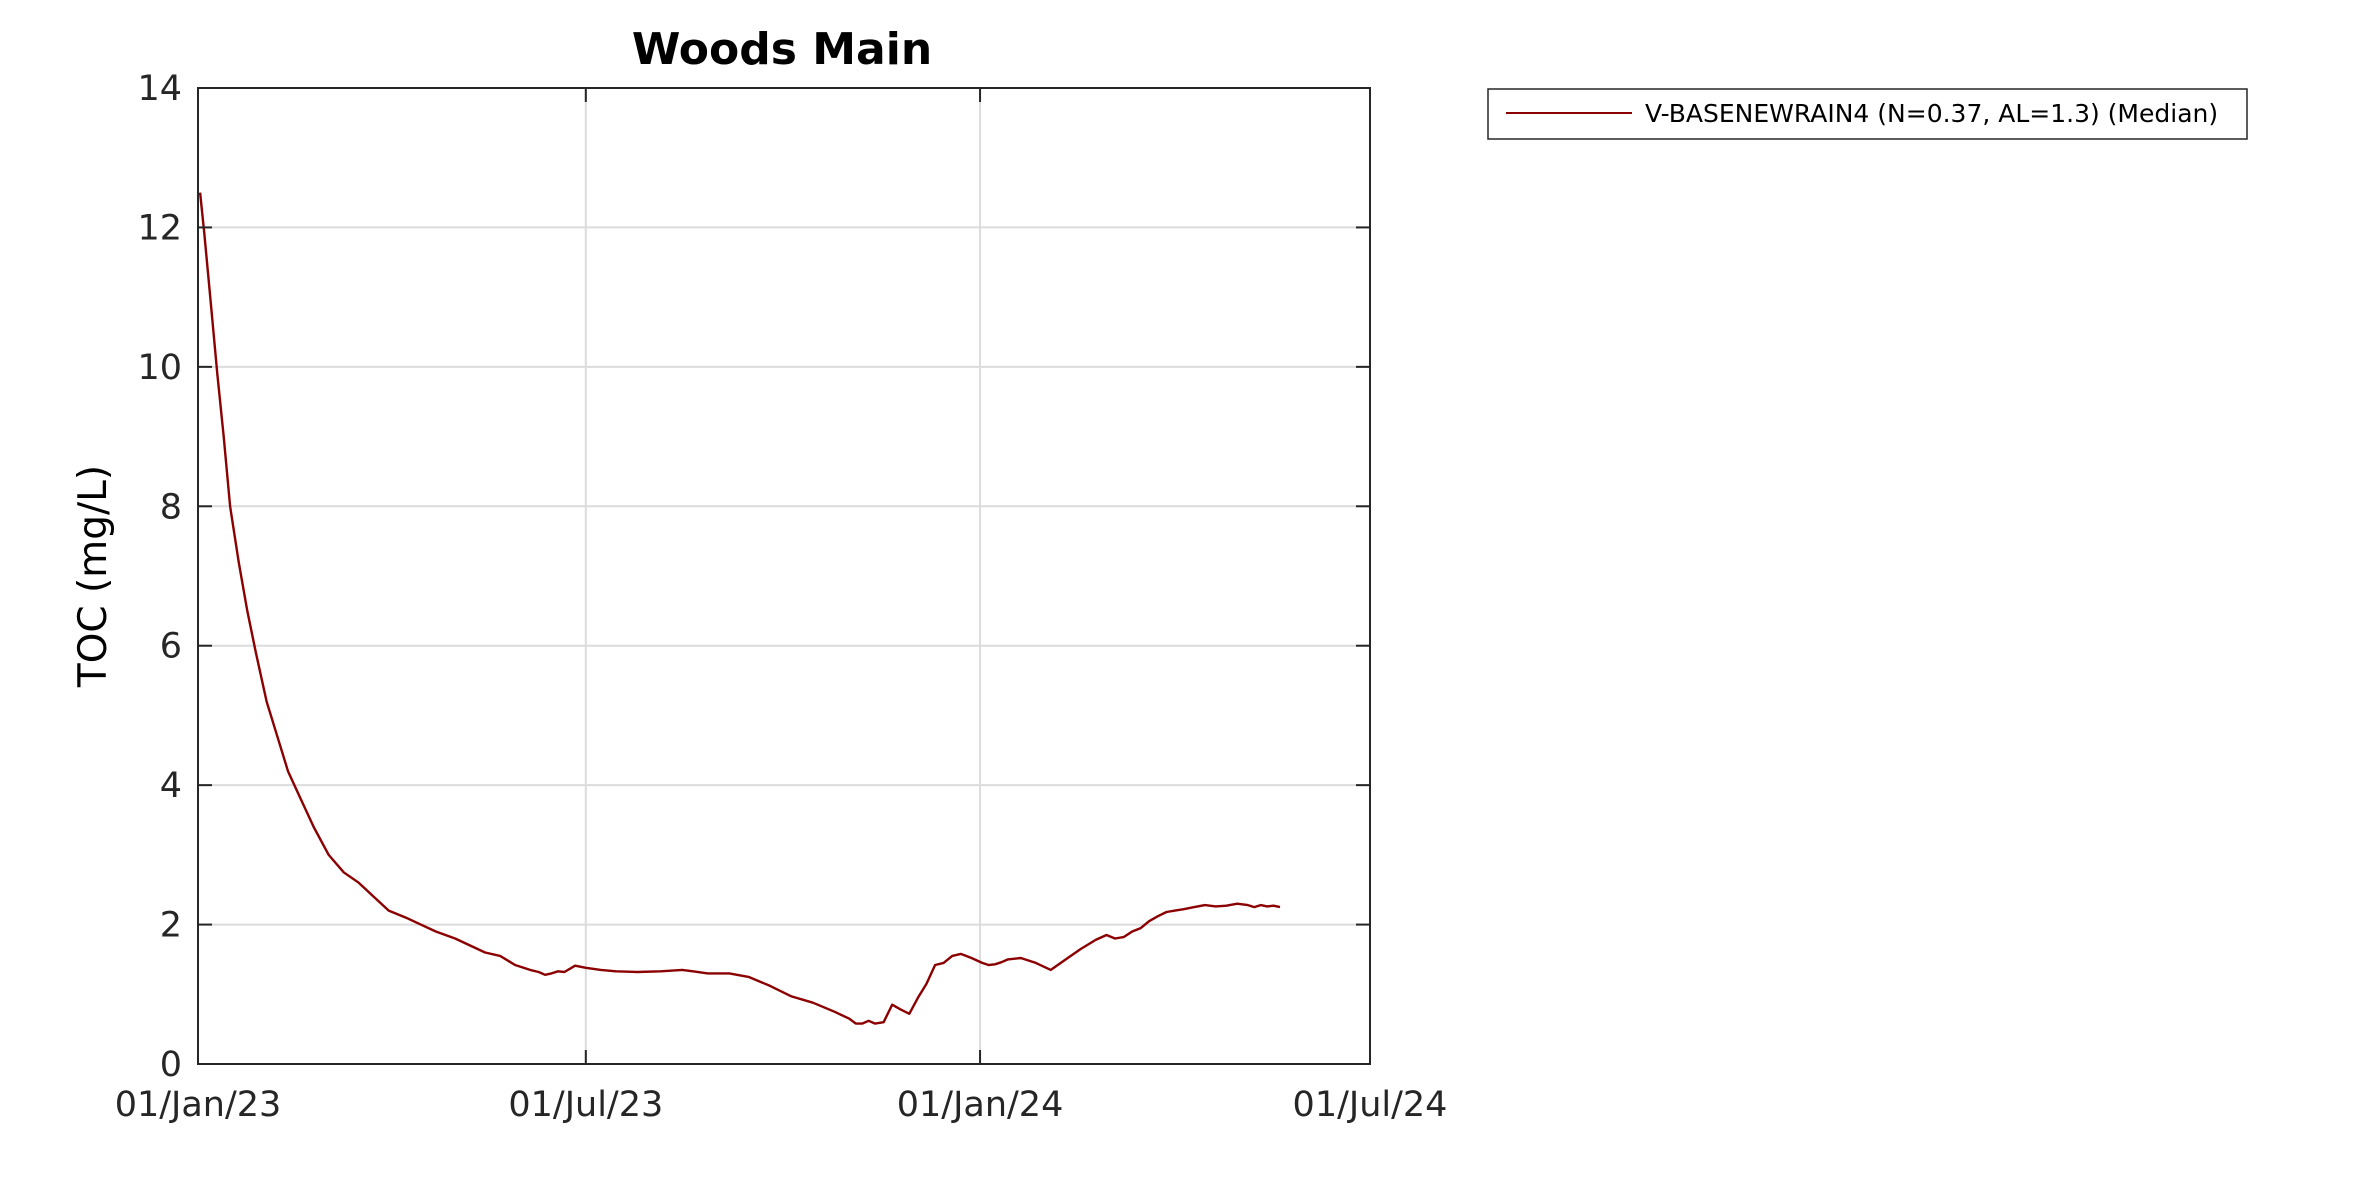  Describe the element at coordinates (1370, 1105) in the screenshot. I see `x-tick-label: 01/Jul/24` at that location.